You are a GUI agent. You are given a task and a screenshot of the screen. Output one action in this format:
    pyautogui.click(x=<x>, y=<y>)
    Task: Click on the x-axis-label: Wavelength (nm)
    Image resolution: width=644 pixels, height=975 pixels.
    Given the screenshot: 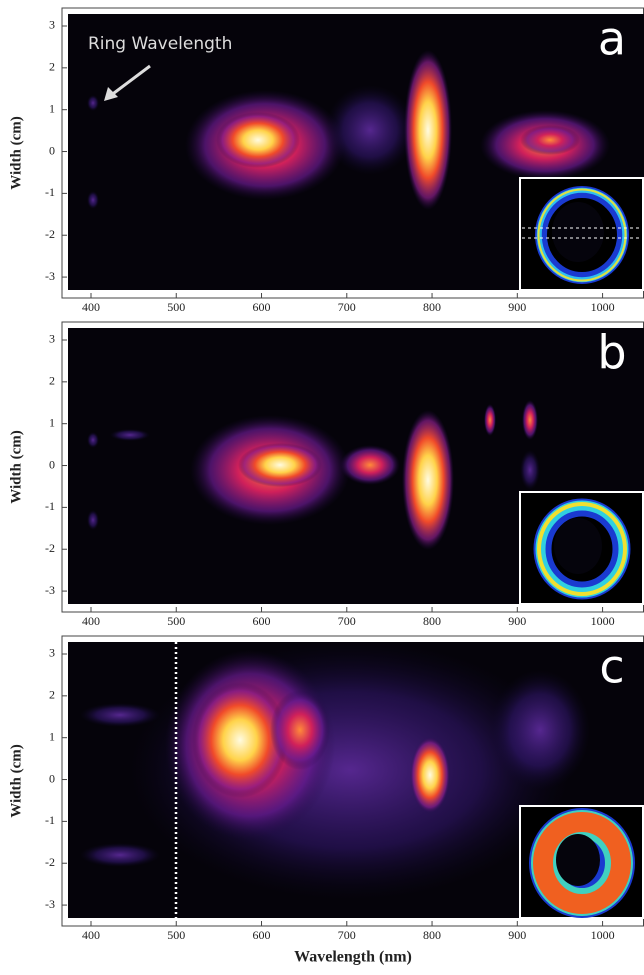 What is the action you would take?
    pyautogui.click(x=353, y=957)
    